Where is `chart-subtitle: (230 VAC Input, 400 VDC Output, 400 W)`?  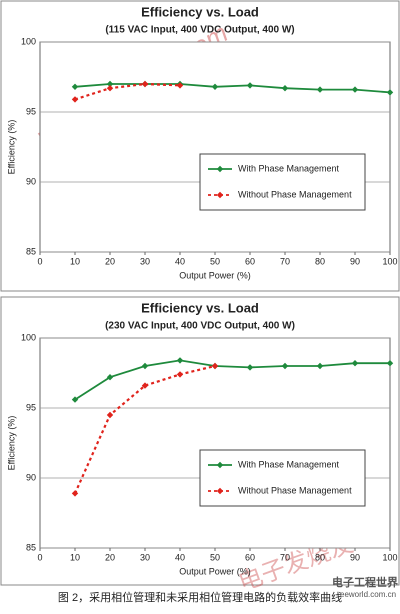
chart-subtitle: (230 VAC Input, 400 VDC Output, 400 W) is located at coordinates (200, 326).